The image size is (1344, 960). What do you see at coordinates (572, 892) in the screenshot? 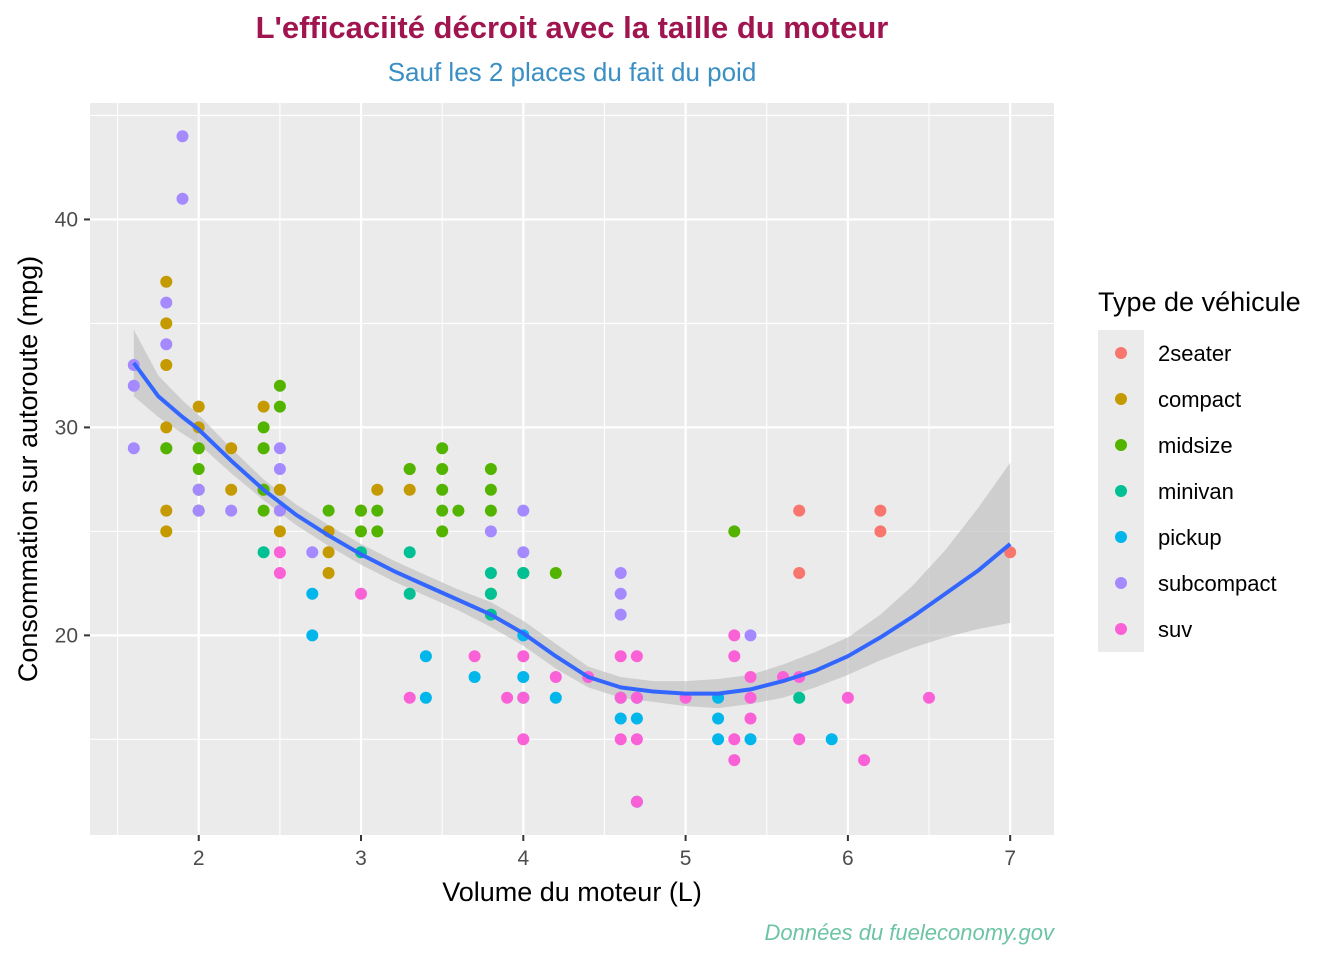
I see `x-axis-title: Volume du moteur (L)` at bounding box center [572, 892].